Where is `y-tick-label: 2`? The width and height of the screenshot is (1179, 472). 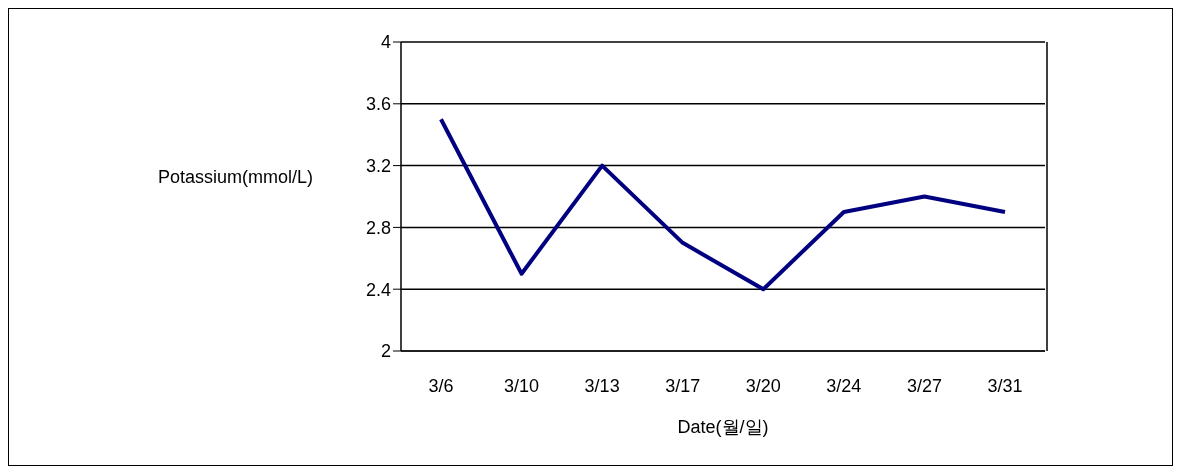 y-tick-label: 2 is located at coordinates (385, 351).